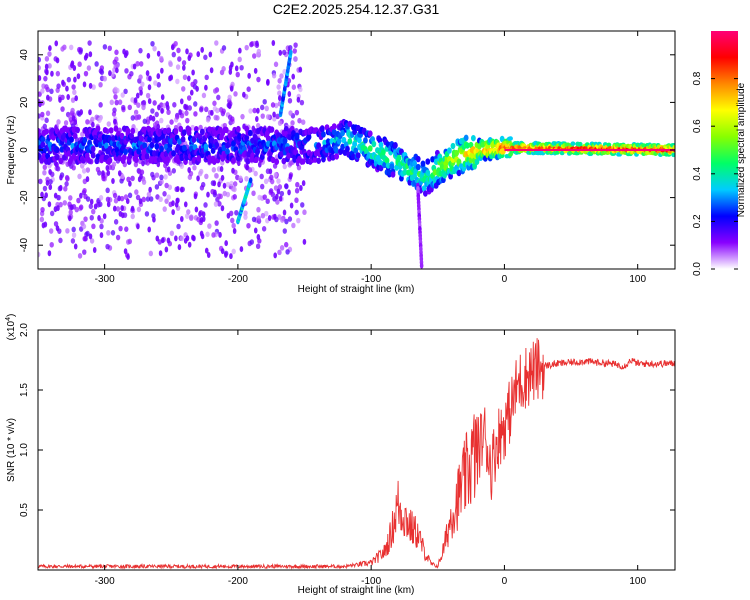 This screenshot has width=750, height=600. I want to click on y-tick-label: 0.5, so click(24, 510).